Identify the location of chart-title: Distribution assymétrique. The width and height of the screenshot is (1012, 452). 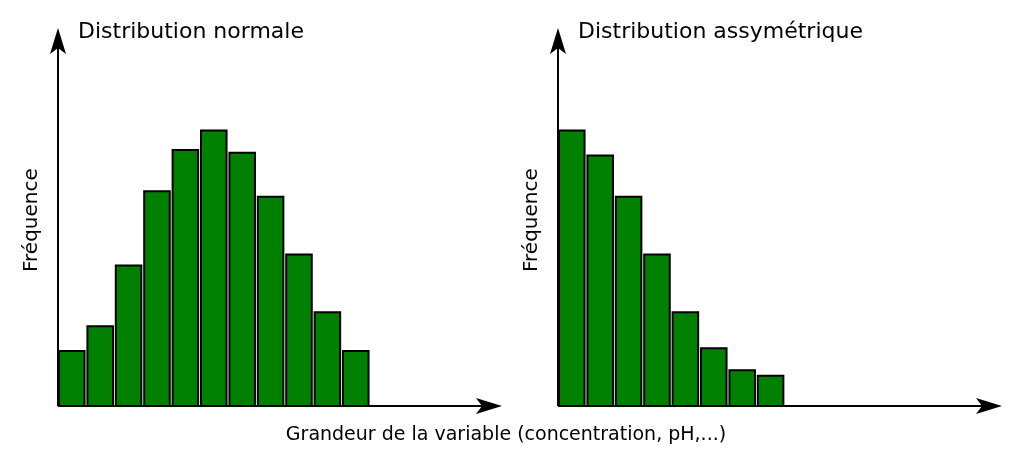
(720, 30).